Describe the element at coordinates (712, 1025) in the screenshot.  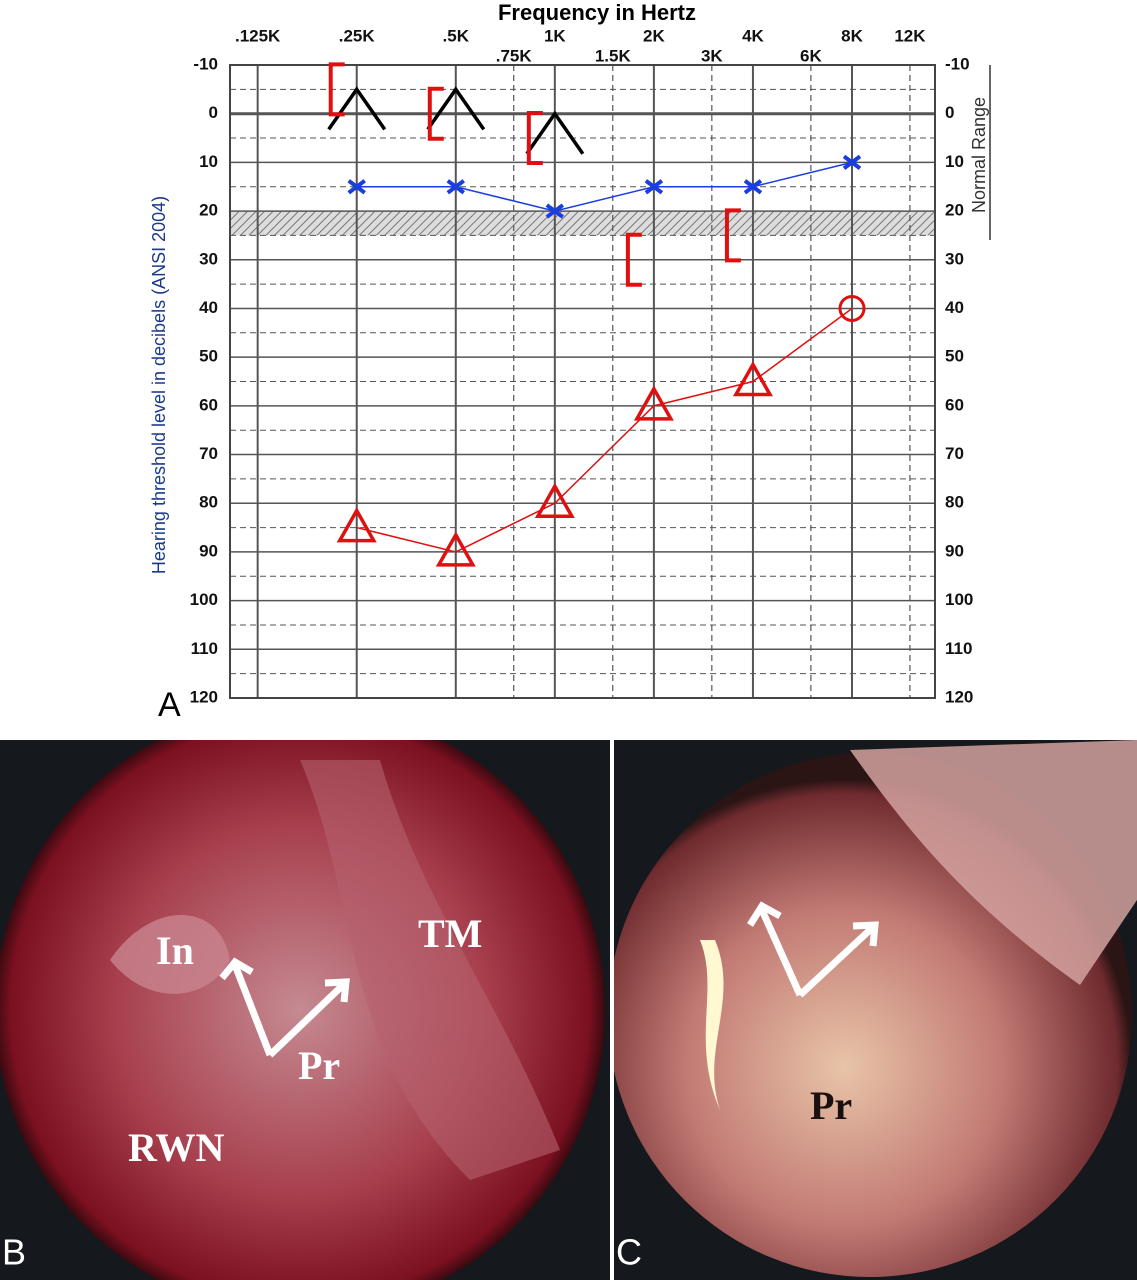
I see `reflection` at that location.